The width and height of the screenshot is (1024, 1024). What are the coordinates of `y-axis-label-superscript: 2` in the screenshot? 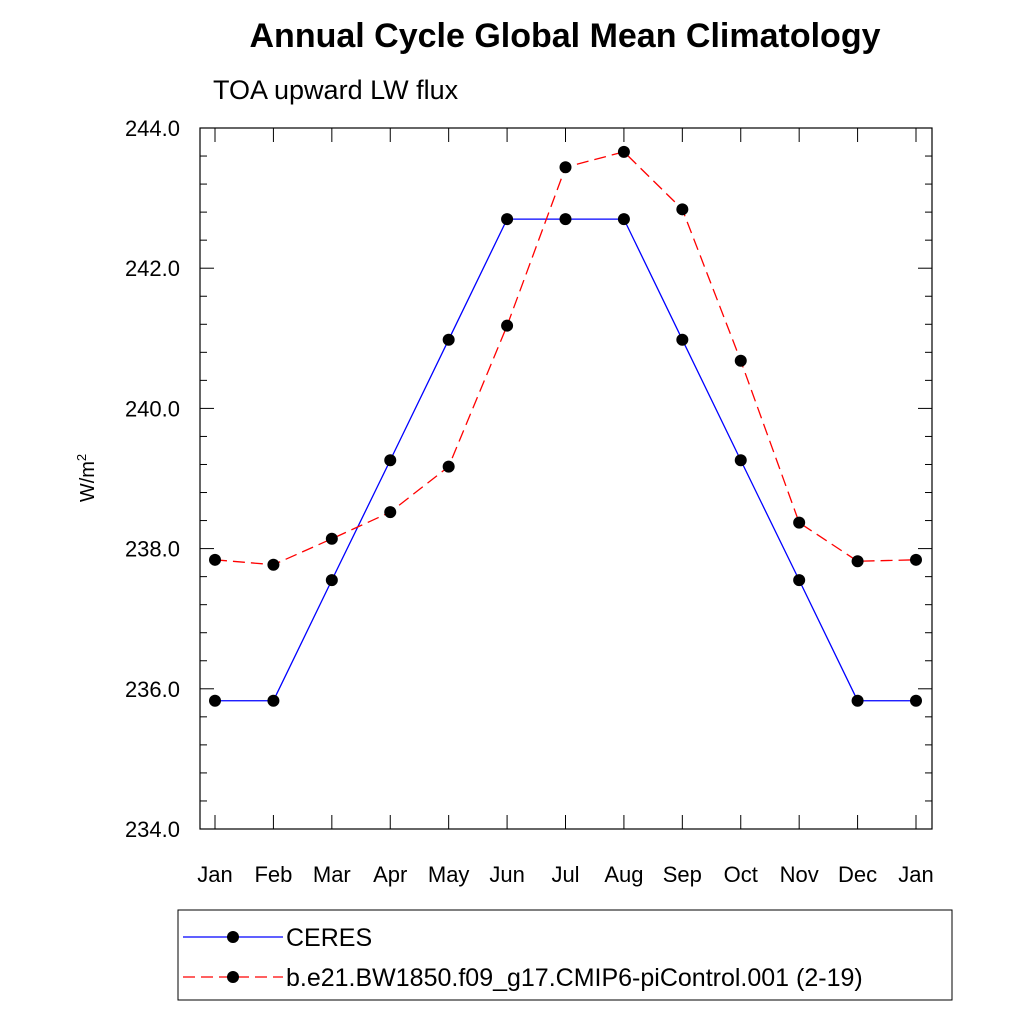 It's located at (81, 457).